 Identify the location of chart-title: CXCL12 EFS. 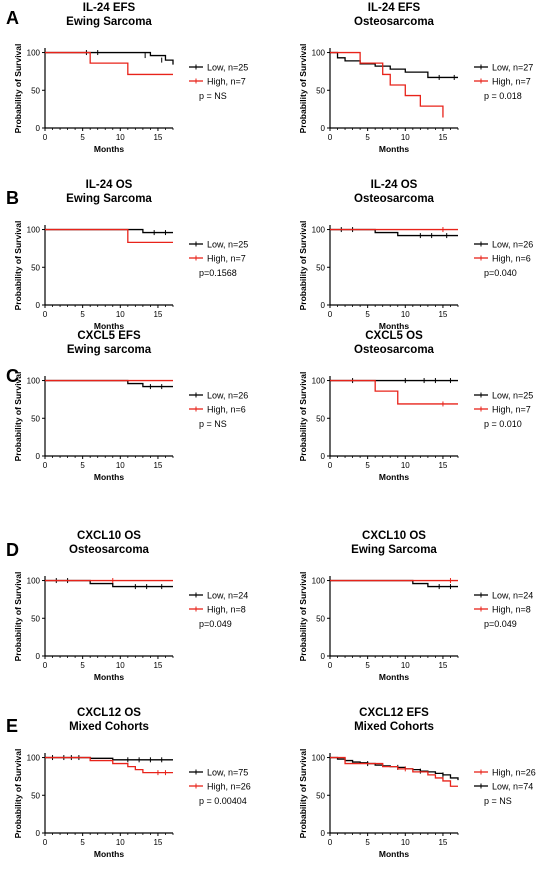
(394, 713).